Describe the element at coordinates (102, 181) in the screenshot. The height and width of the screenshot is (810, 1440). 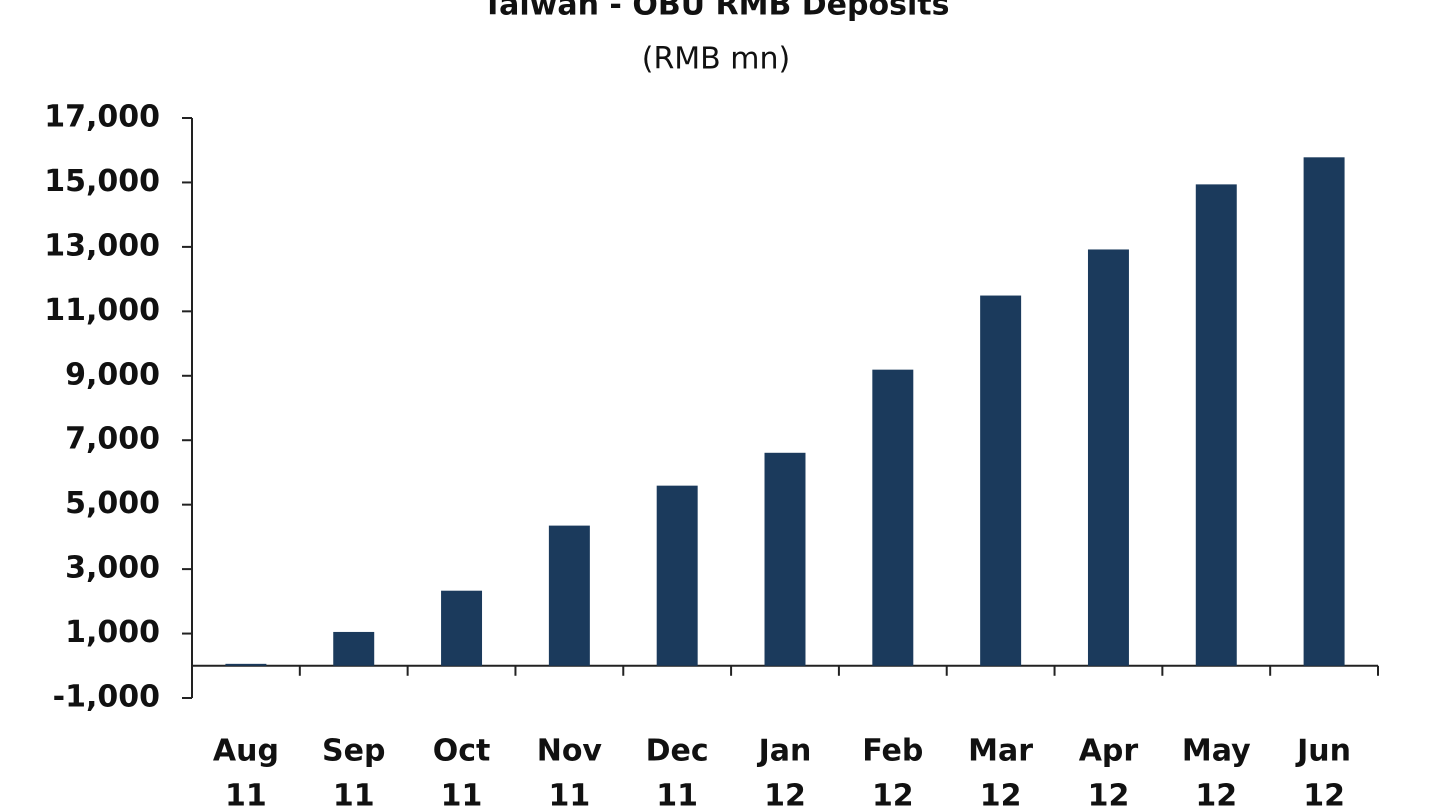
I see `y-tick-label: 15,000` at that location.